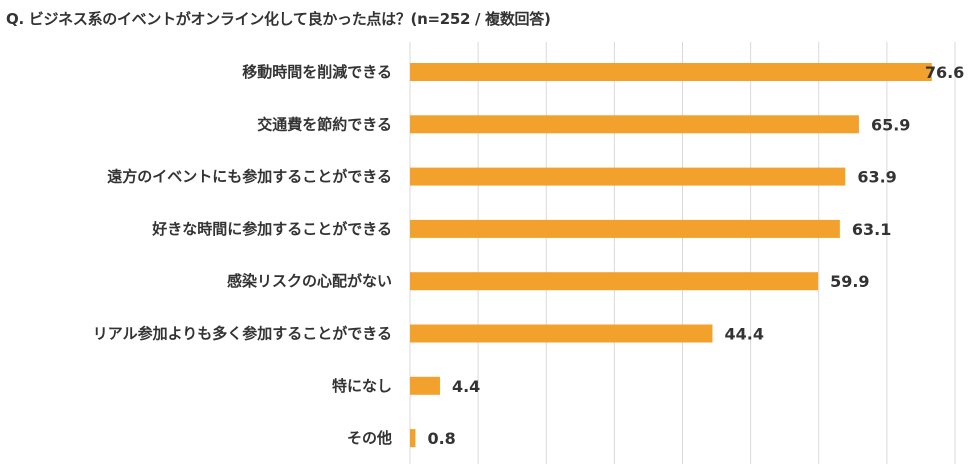 This screenshot has height=468, width=974. Describe the element at coordinates (466, 386) in the screenshot. I see `data-label: 4.4` at that location.